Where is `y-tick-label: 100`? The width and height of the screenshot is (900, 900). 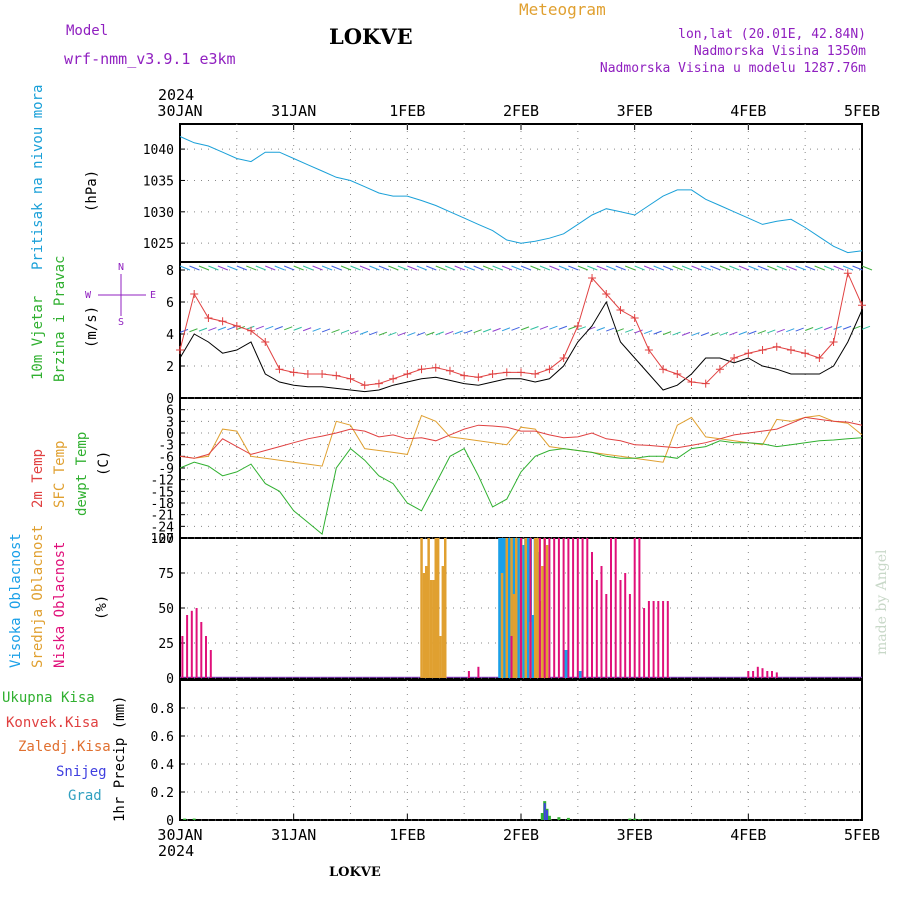 y-tick-label: 100 is located at coordinates (162, 539).